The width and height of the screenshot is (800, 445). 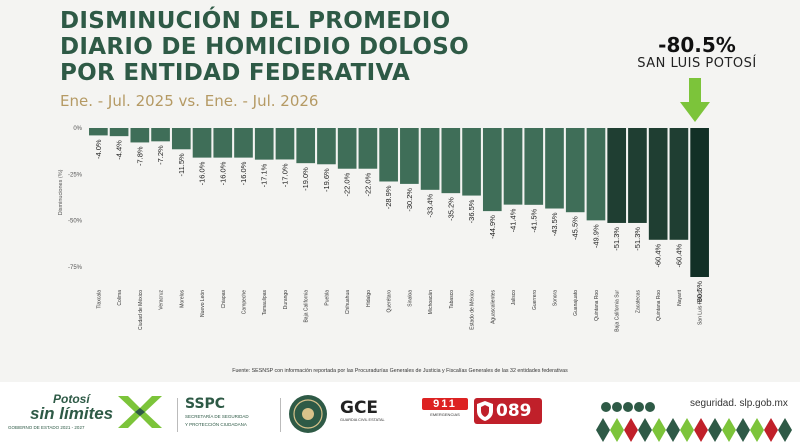 What do you see at coordinates (452, 299) in the screenshot?
I see `category-label: Tabasco` at bounding box center [452, 299].